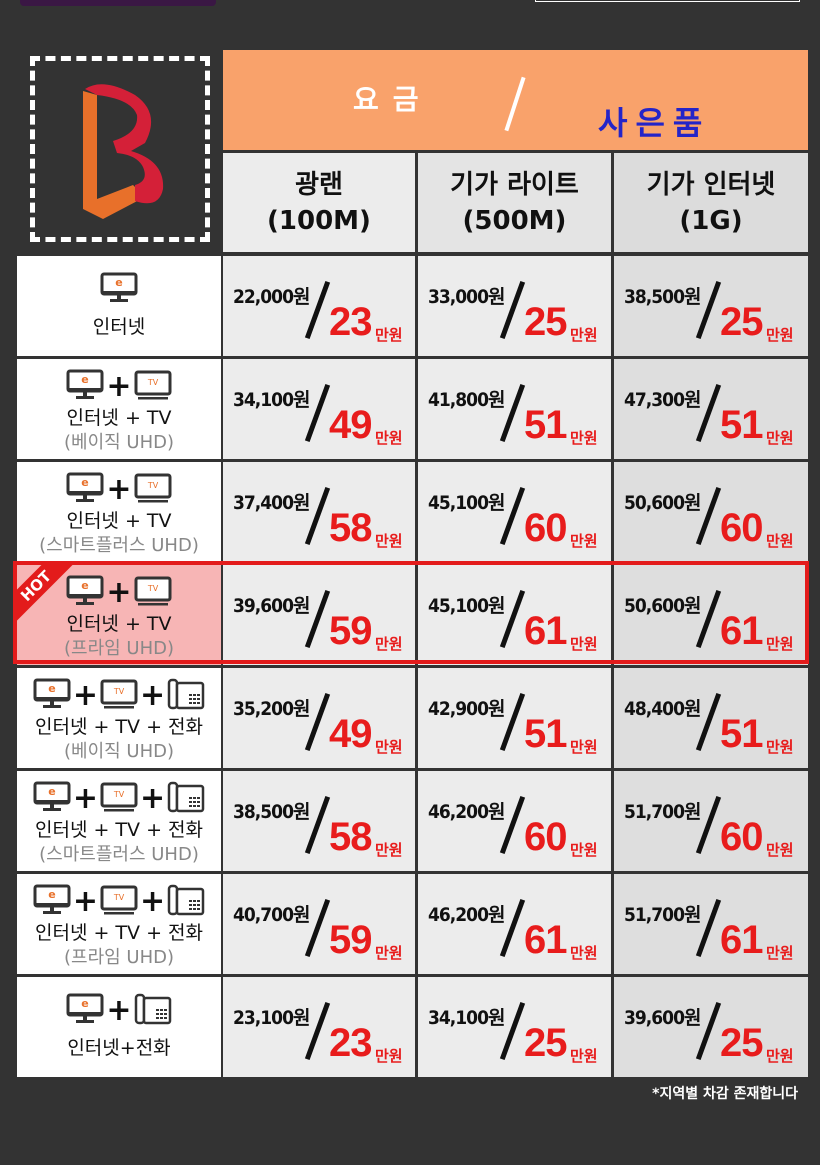 The width and height of the screenshot is (820, 1165). I want to click on service-sublabel: (베이직 UHD), so click(119, 751).